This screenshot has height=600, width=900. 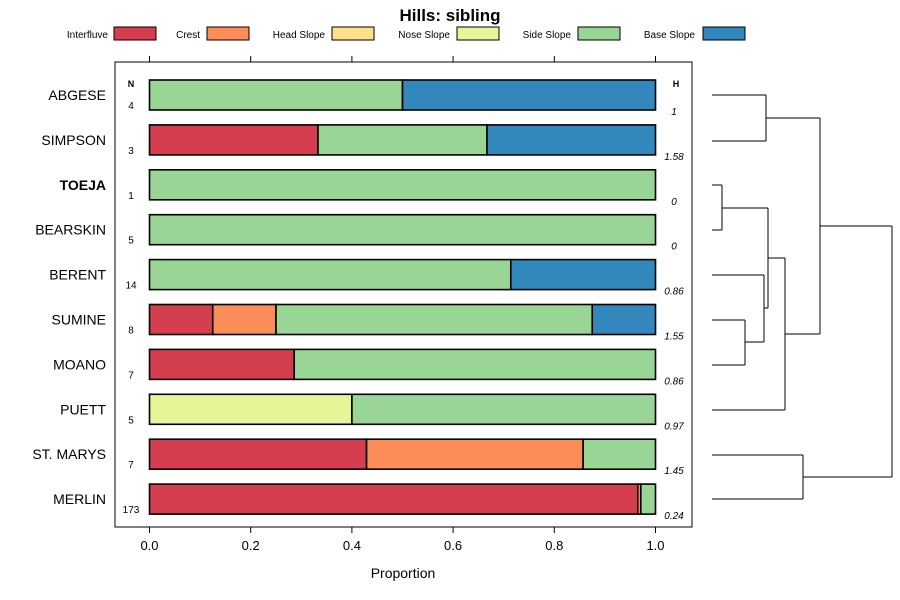 I want to click on n-value-simpson: 3, so click(x=131, y=151).